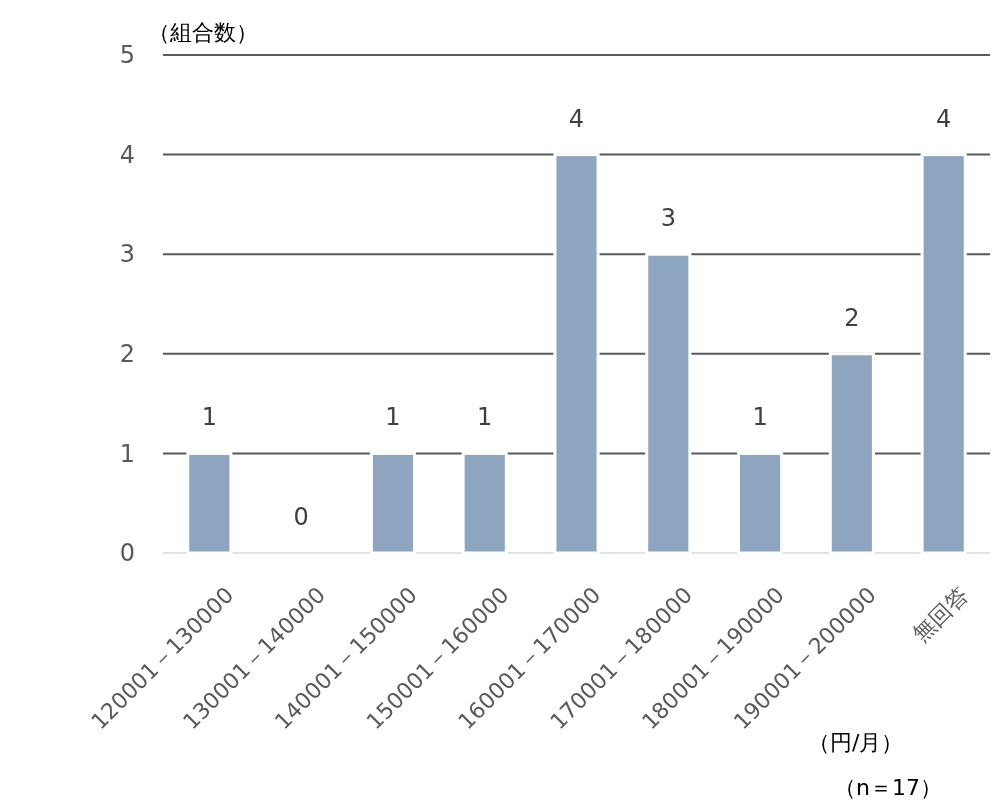  What do you see at coordinates (852, 317) in the screenshot?
I see `data-label: 2` at bounding box center [852, 317].